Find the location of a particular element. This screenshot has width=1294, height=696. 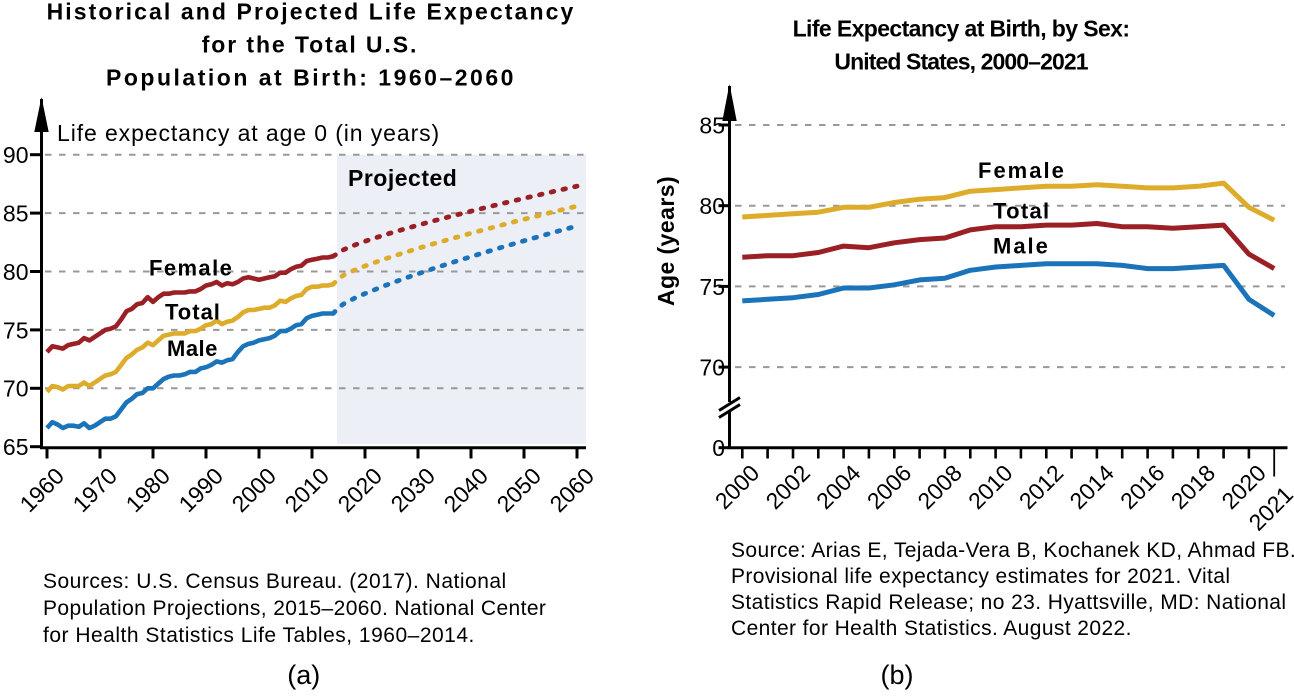

svg-text:Historical and Projected Life: Historical and Projected Life Expectancy is located at coordinates (311, 12).